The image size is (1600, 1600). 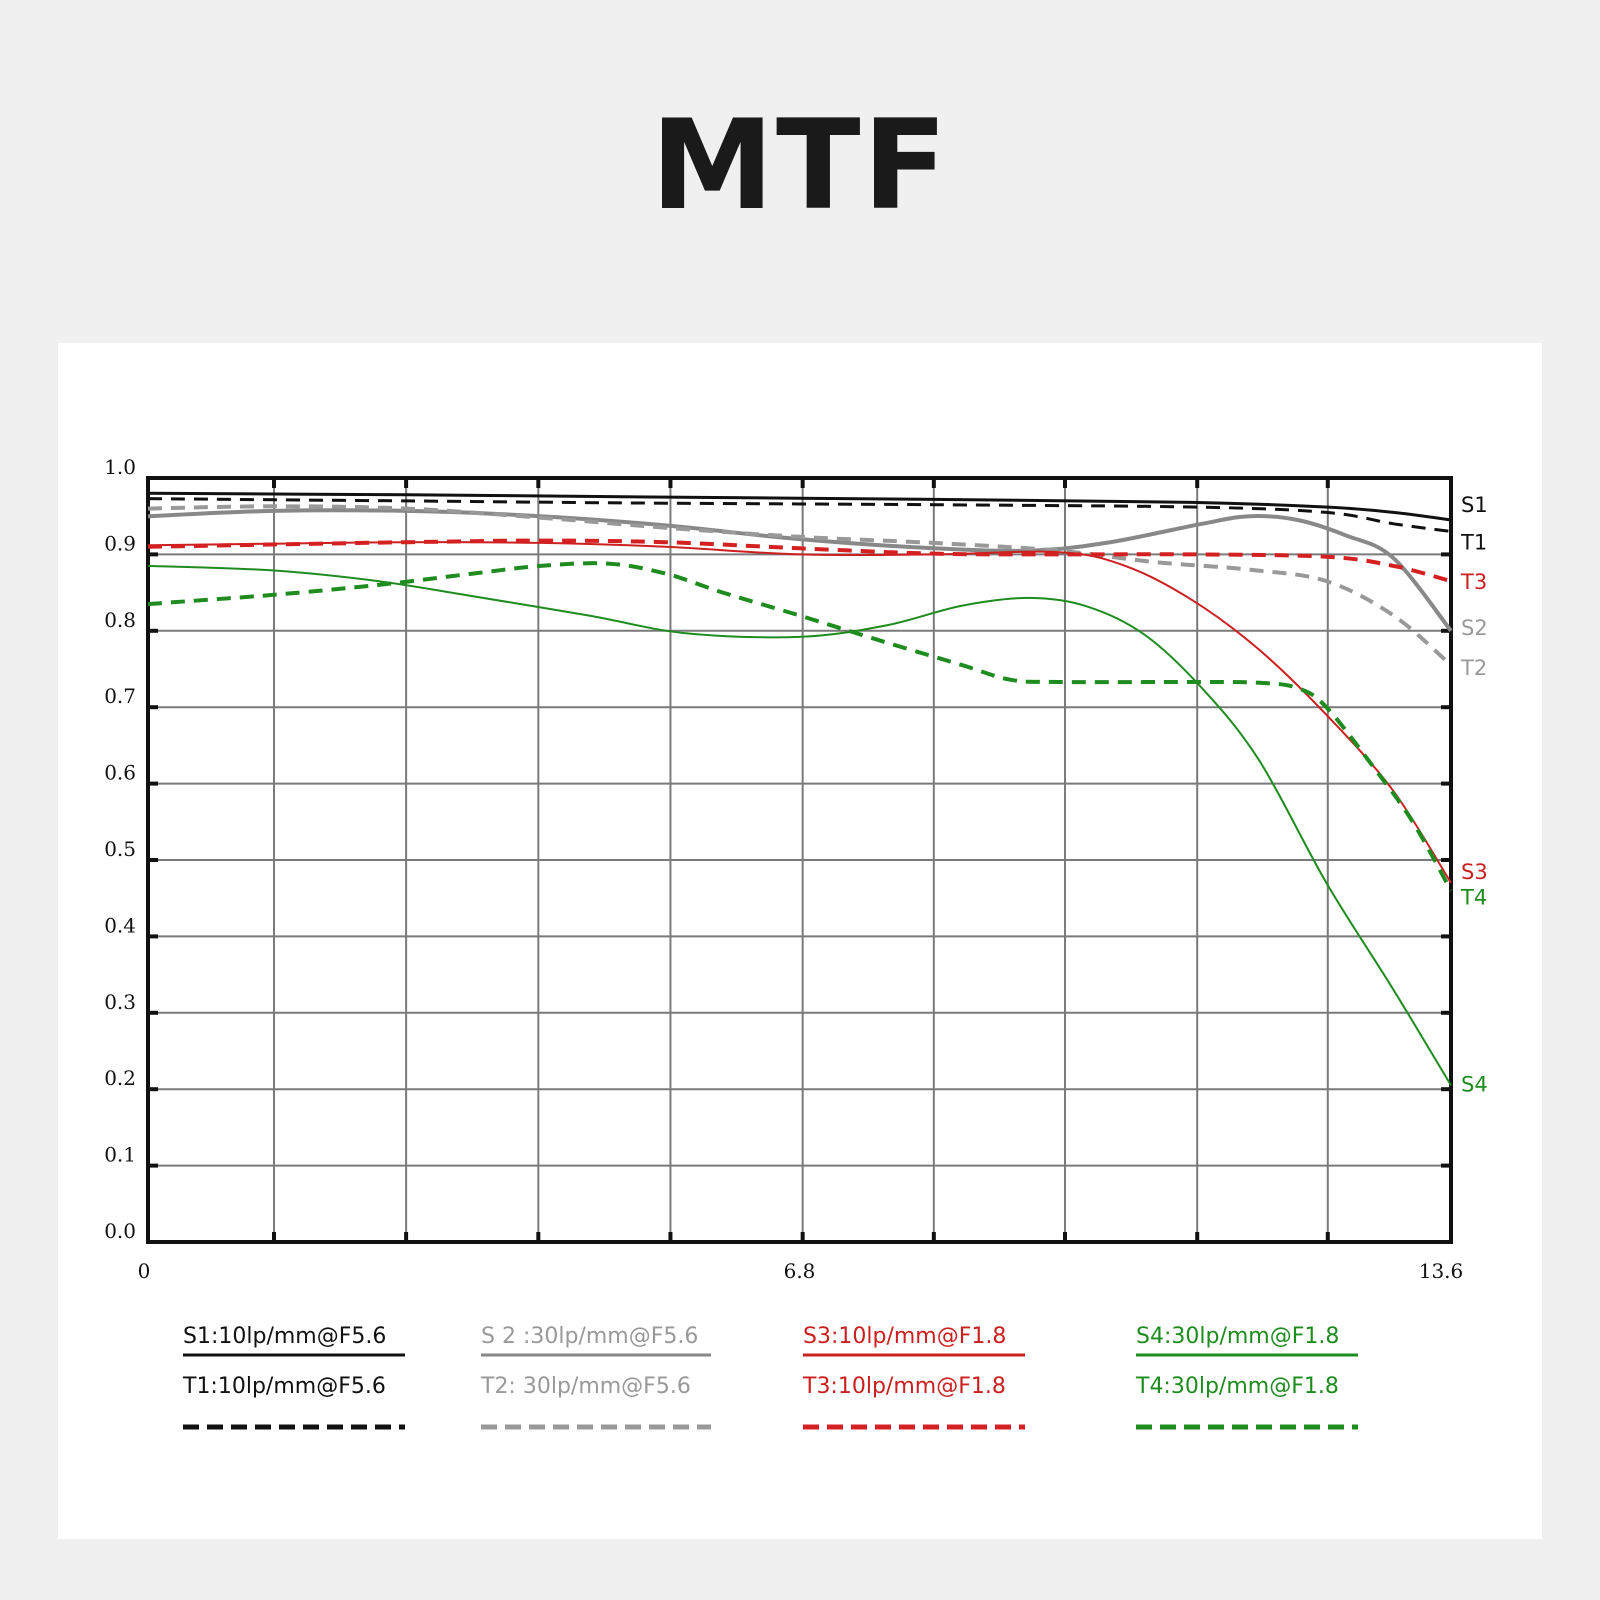 I want to click on legend-label-s4: S4:30lp/mm@F1.8, so click(x=1237, y=1336).